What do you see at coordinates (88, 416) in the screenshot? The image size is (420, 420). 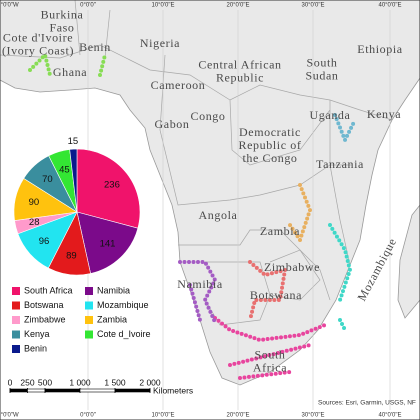 I see `graticule-label-bottom: 0°0'0"` at bounding box center [88, 416].